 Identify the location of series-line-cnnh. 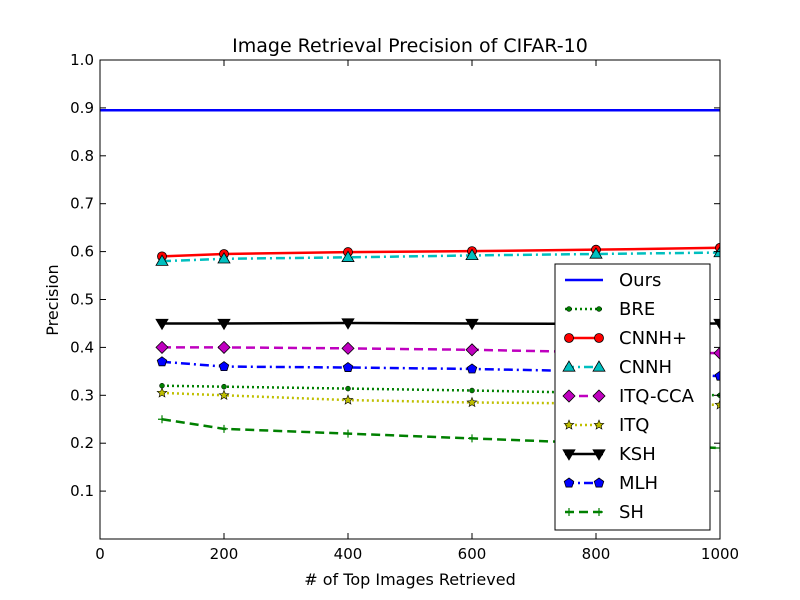
(440, 257).